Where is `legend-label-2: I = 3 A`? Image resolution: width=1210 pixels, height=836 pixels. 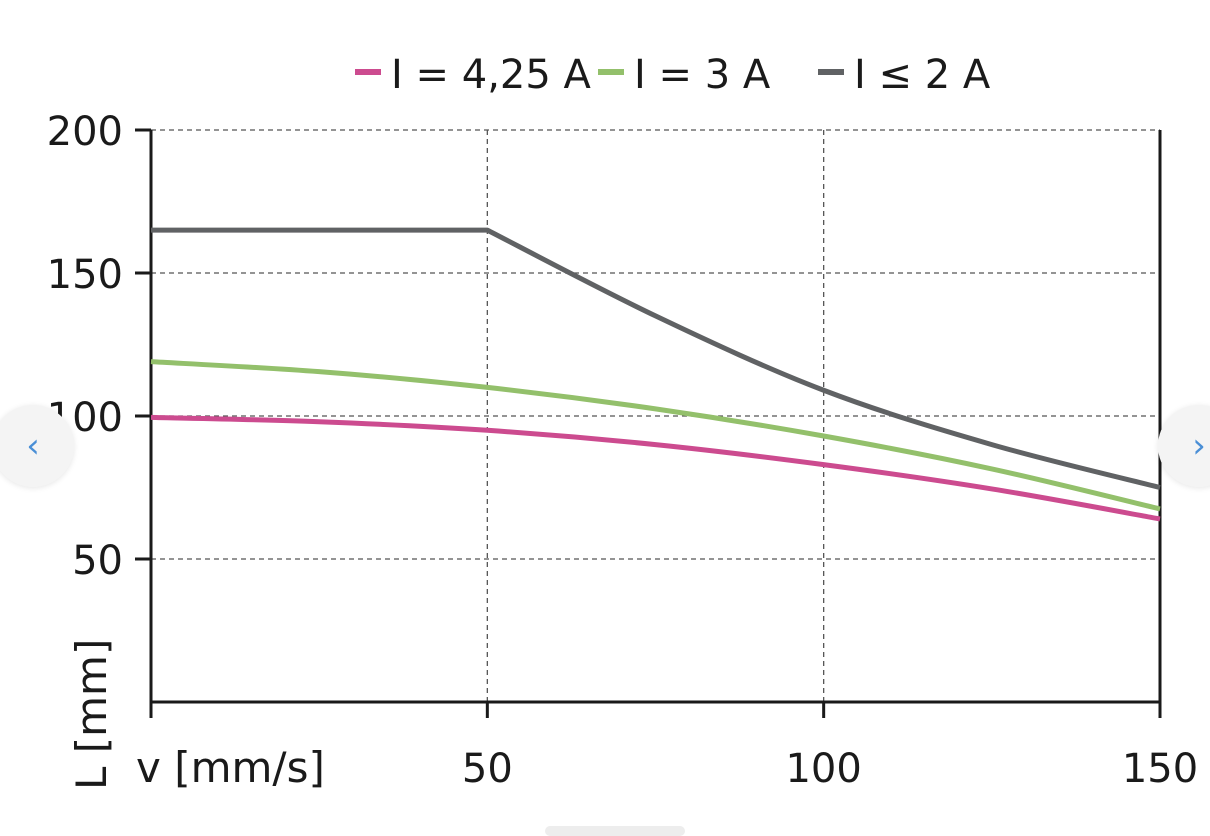
legend-label-2: I = 3 A is located at coordinates (702, 75).